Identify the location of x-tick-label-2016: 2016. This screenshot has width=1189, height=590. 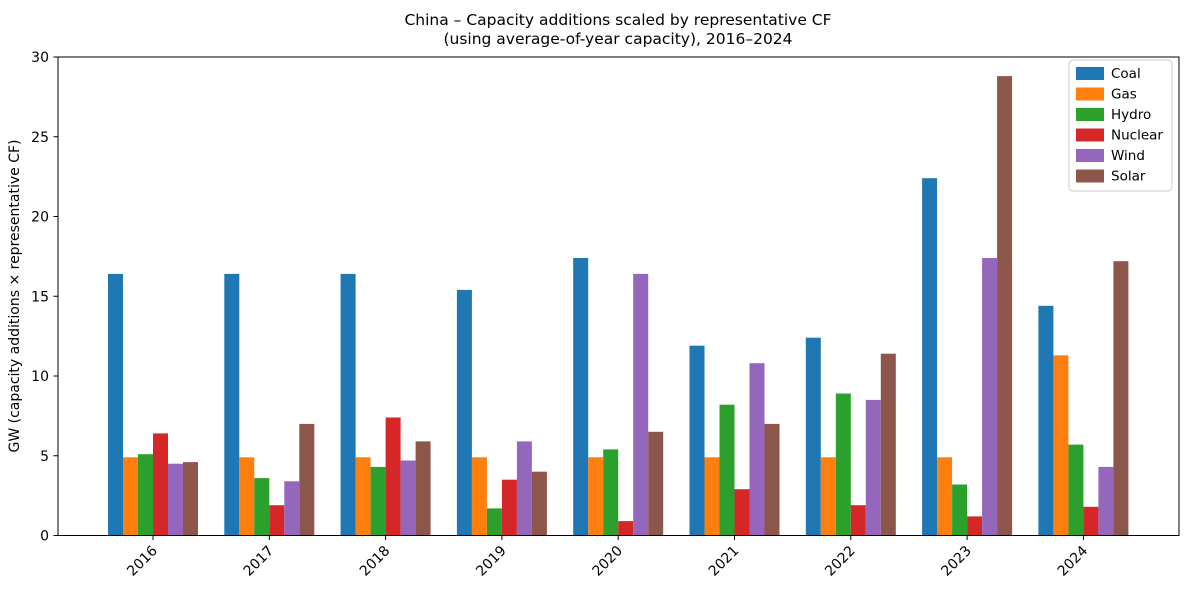
(142, 561).